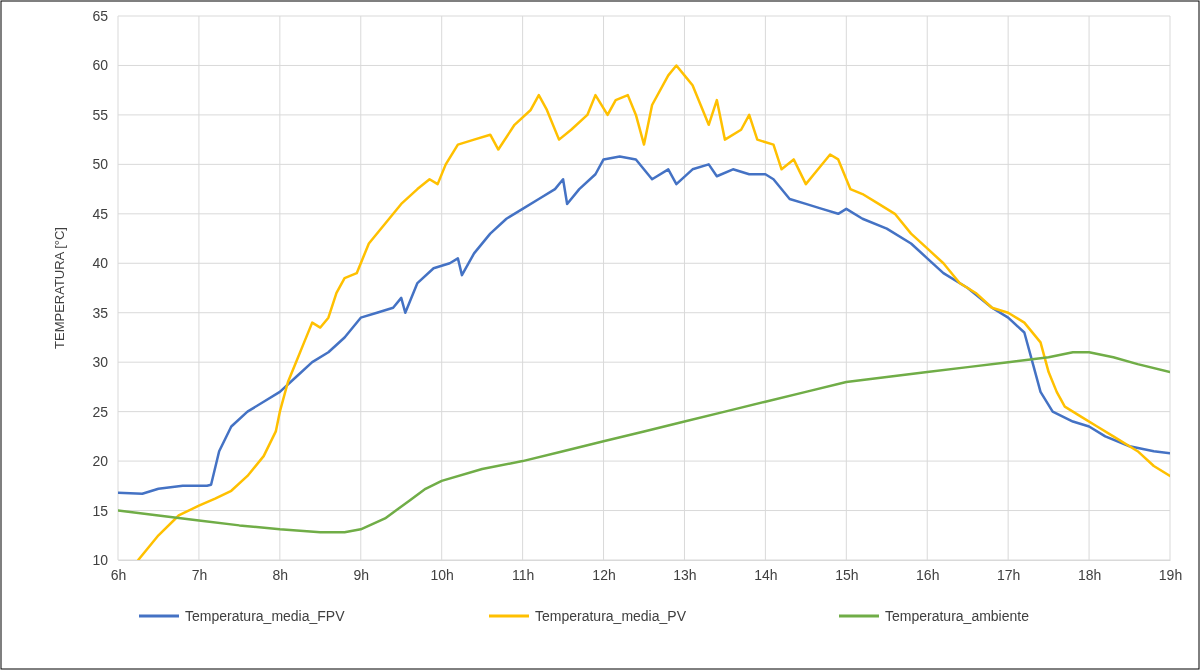 This screenshot has width=1204, height=672. I want to click on y-tick-label: 60, so click(100, 65).